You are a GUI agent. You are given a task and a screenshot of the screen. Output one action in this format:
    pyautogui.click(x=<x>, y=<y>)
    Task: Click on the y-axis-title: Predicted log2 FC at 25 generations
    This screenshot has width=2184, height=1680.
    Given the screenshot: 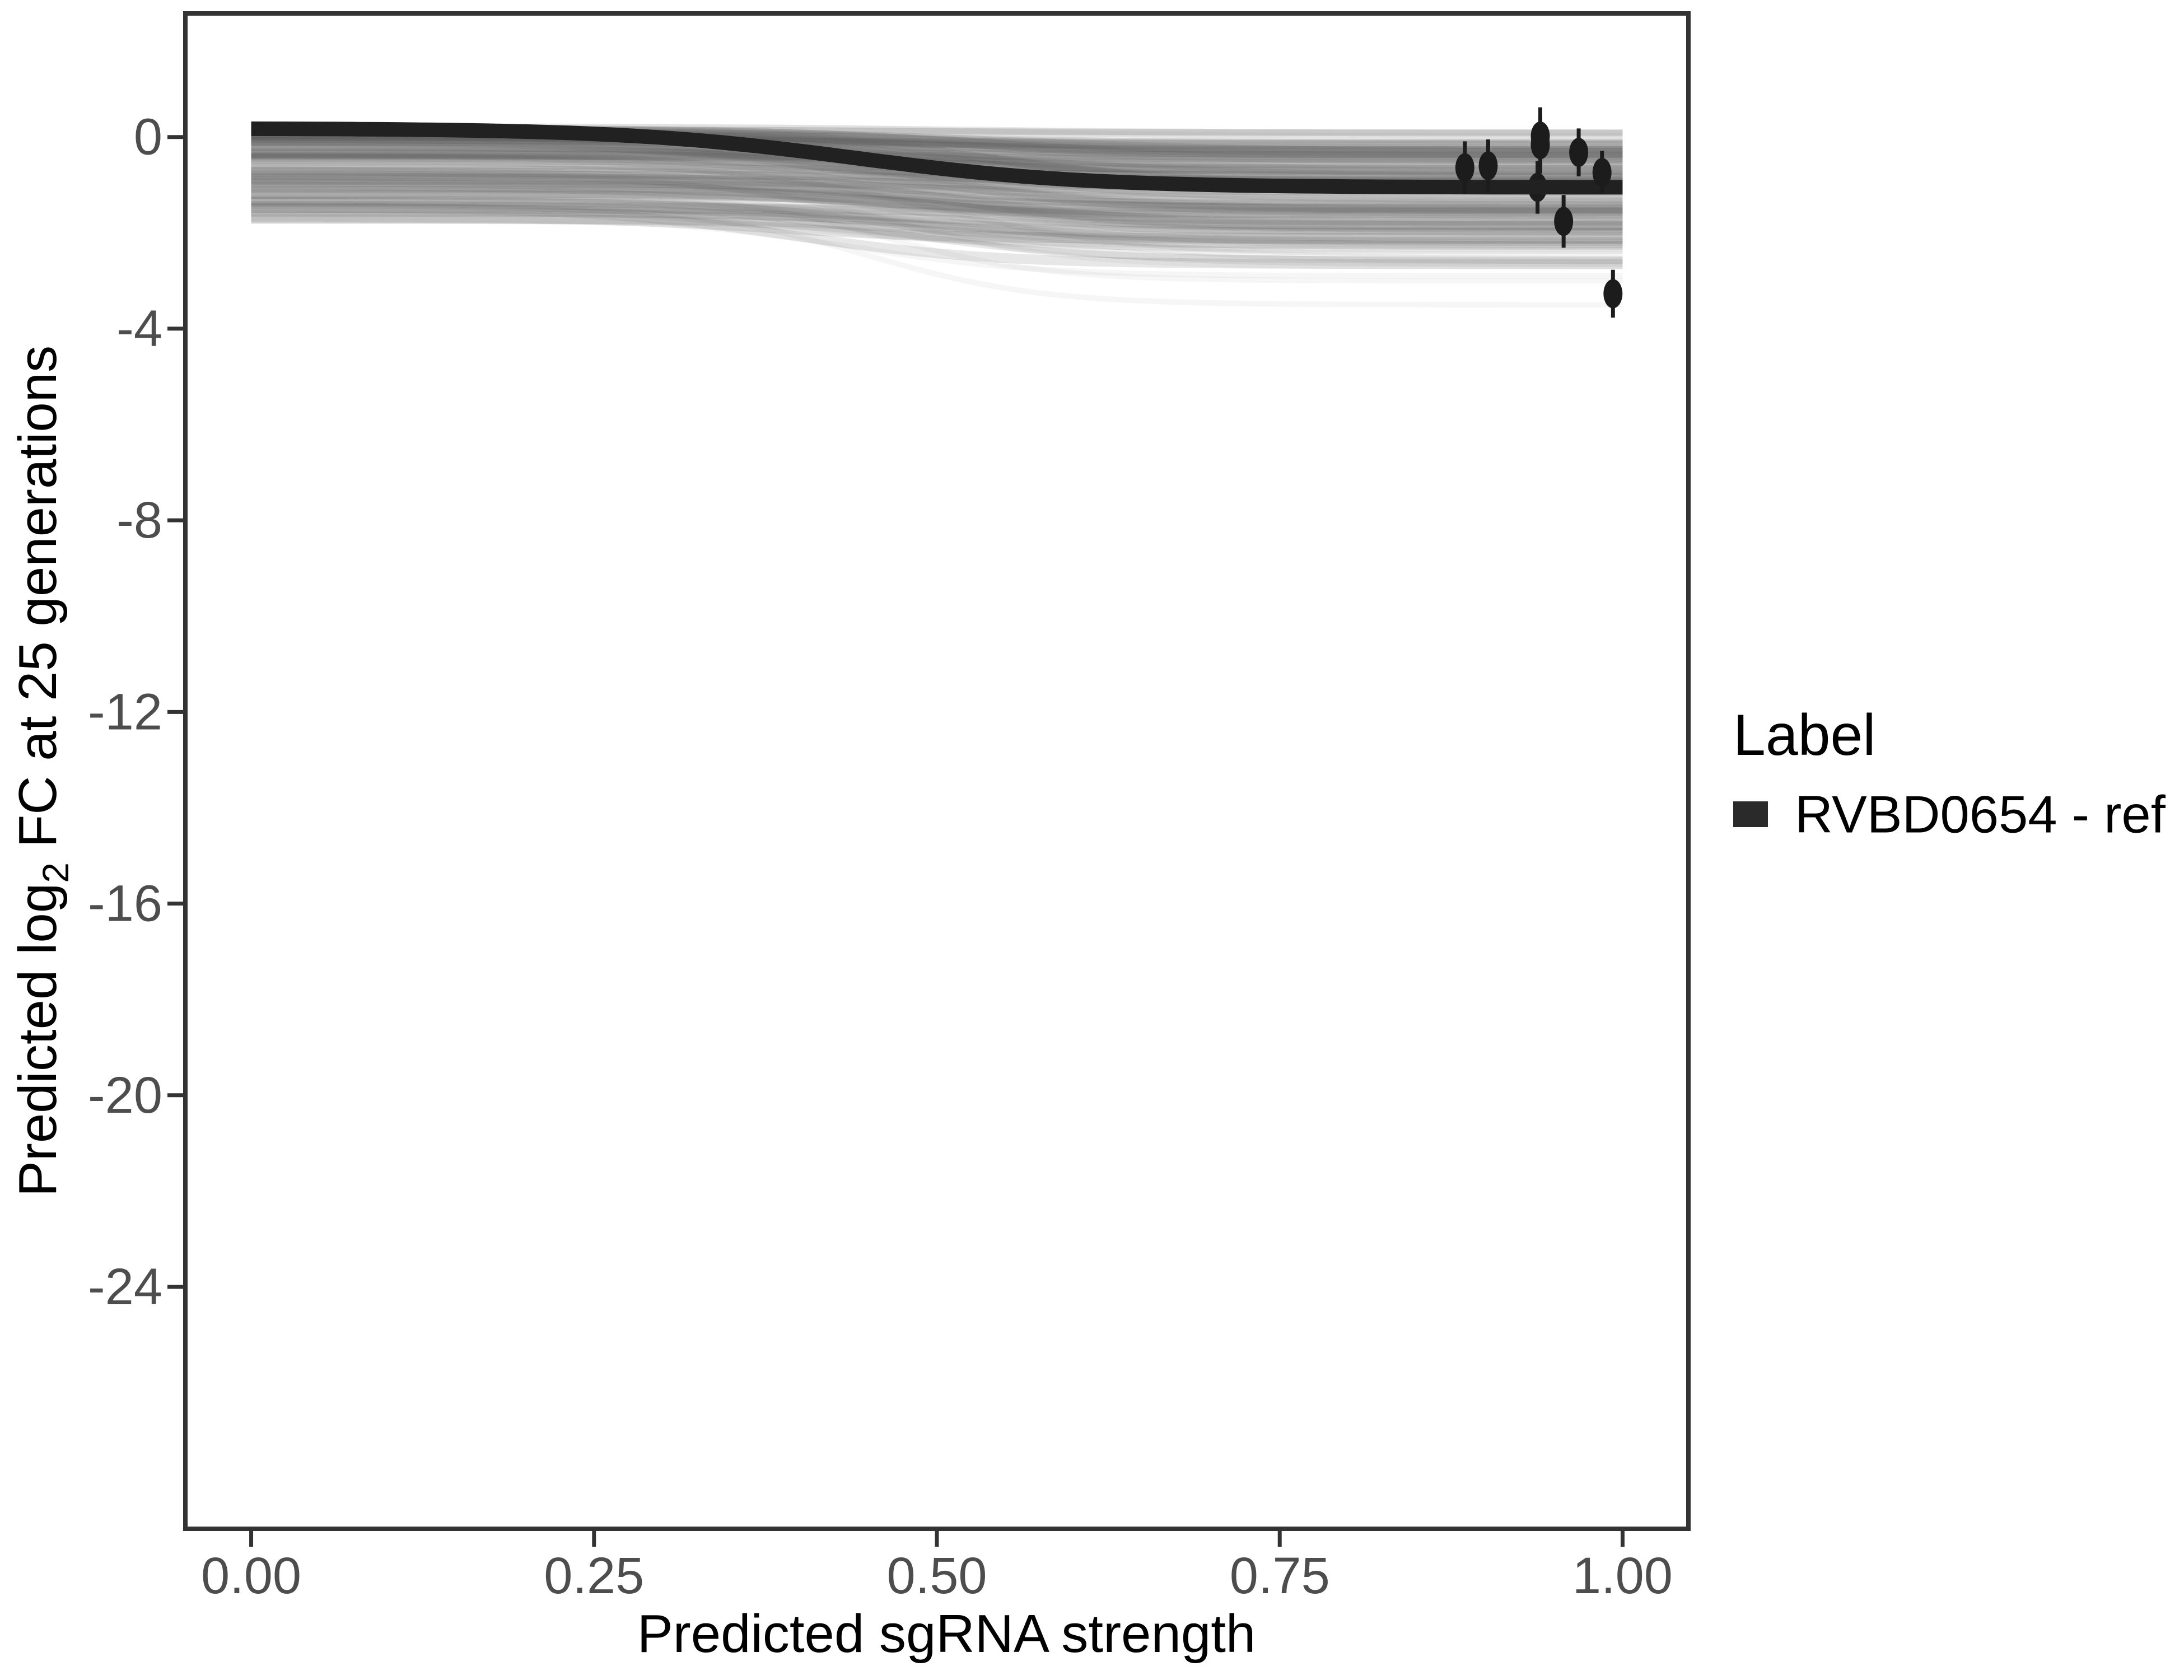 What is the action you would take?
    pyautogui.click(x=42, y=772)
    